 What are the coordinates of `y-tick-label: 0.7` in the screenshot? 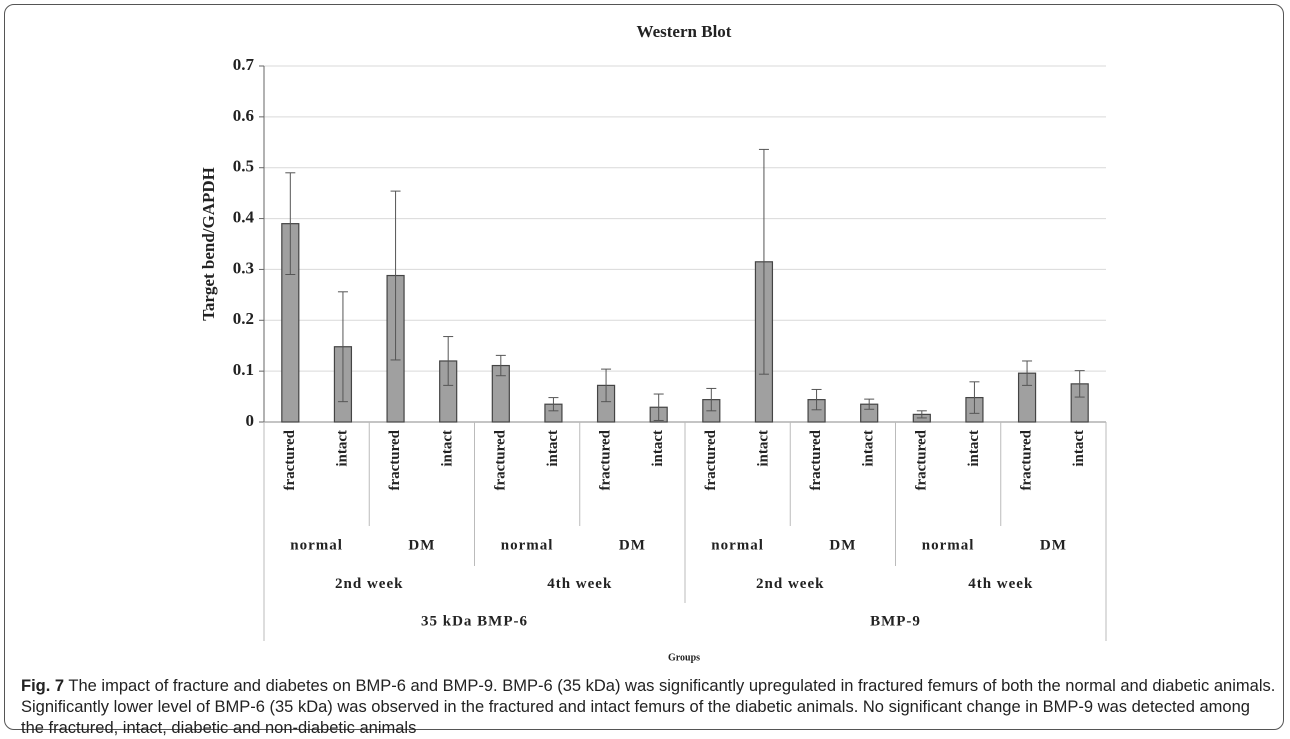 It's located at (244, 64).